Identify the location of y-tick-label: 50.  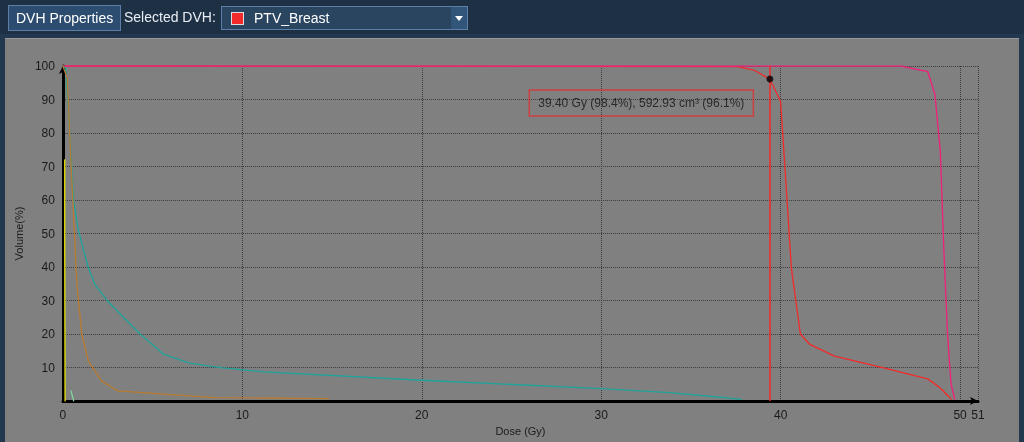
(48, 233).